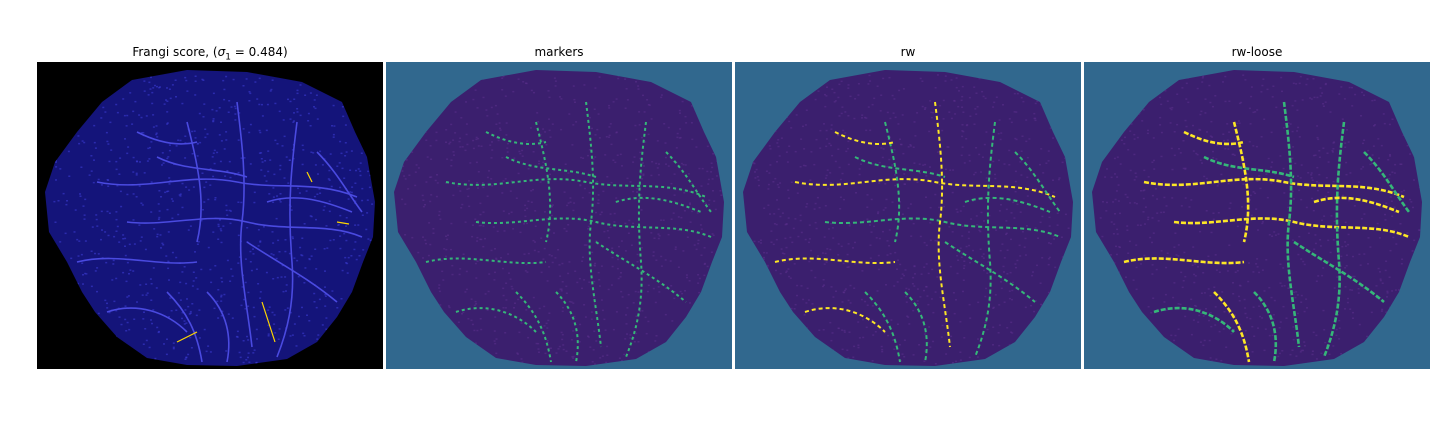 Image resolution: width=1440 pixels, height=432 pixels. What do you see at coordinates (1257, 52) in the screenshot?
I see `rw-loose-title: rw-loose` at bounding box center [1257, 52].